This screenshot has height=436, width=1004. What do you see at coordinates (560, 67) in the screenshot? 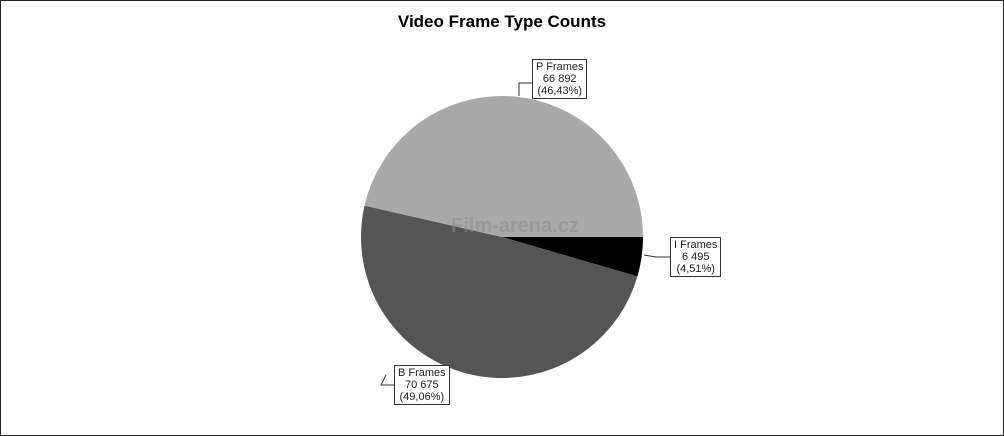
I see `slice-label-name: P Frames` at bounding box center [560, 67].